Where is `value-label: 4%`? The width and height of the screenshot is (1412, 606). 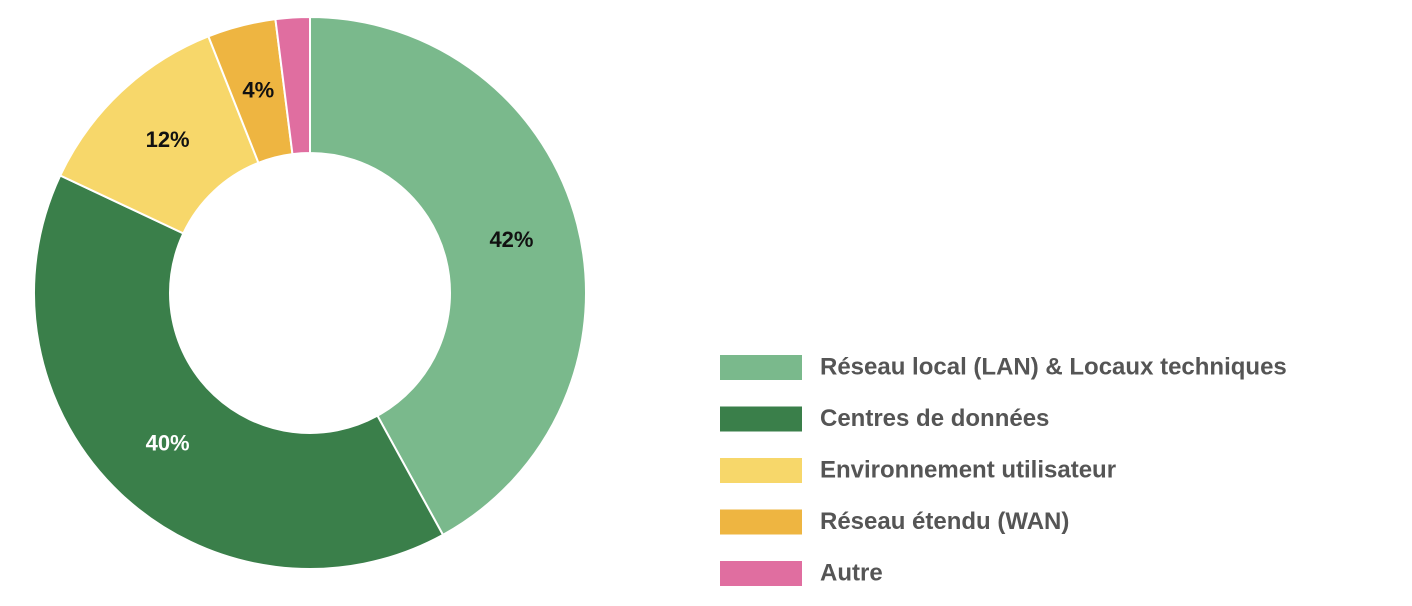
value-label: 4% is located at coordinates (258, 89).